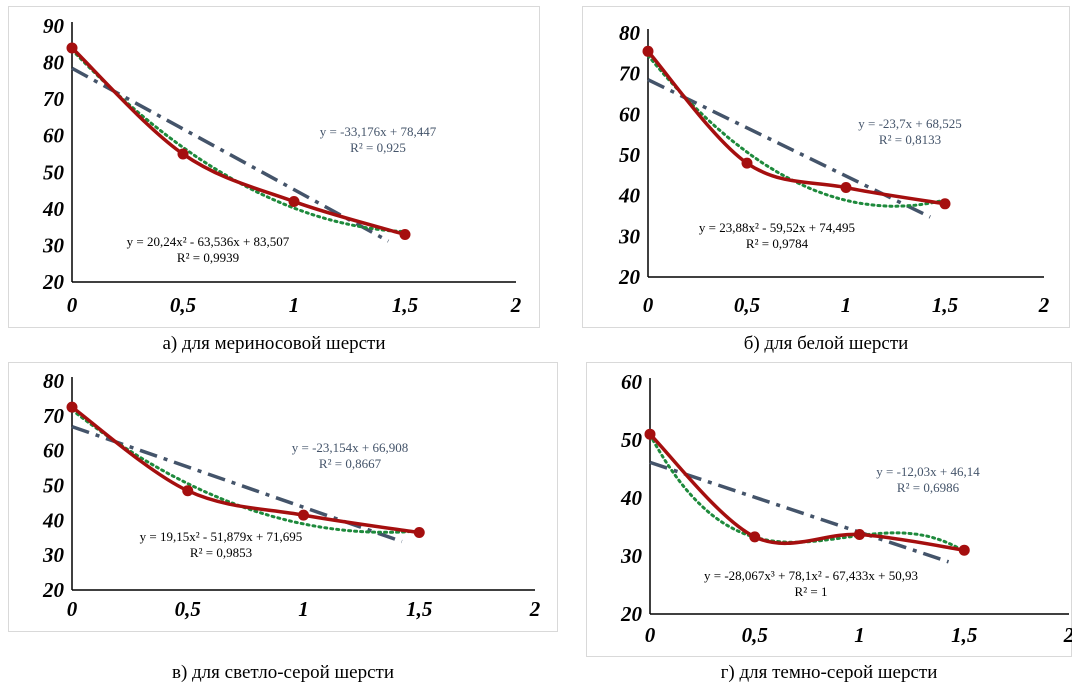 This screenshot has width=1078, height=688. I want to click on caption-merino: а) для мериносовой шерсти, so click(274, 343).